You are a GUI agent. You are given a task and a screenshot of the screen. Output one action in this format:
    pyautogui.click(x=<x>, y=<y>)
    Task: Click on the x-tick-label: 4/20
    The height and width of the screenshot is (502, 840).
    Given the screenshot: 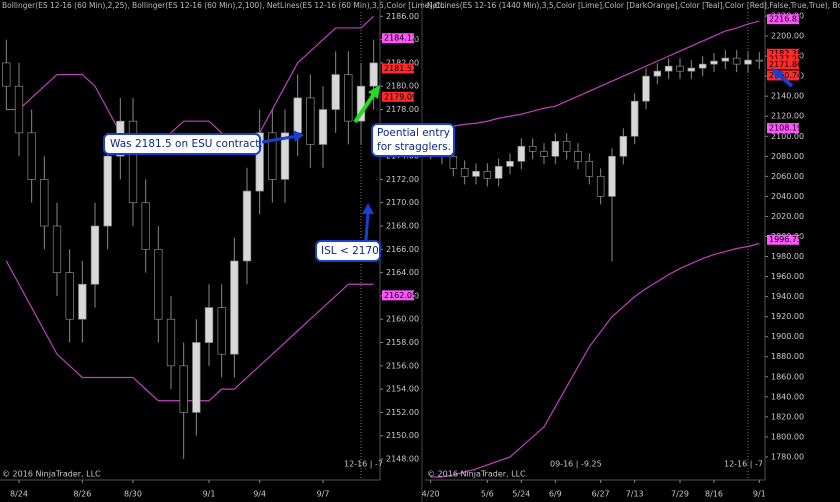 What is the action you would take?
    pyautogui.click(x=431, y=494)
    